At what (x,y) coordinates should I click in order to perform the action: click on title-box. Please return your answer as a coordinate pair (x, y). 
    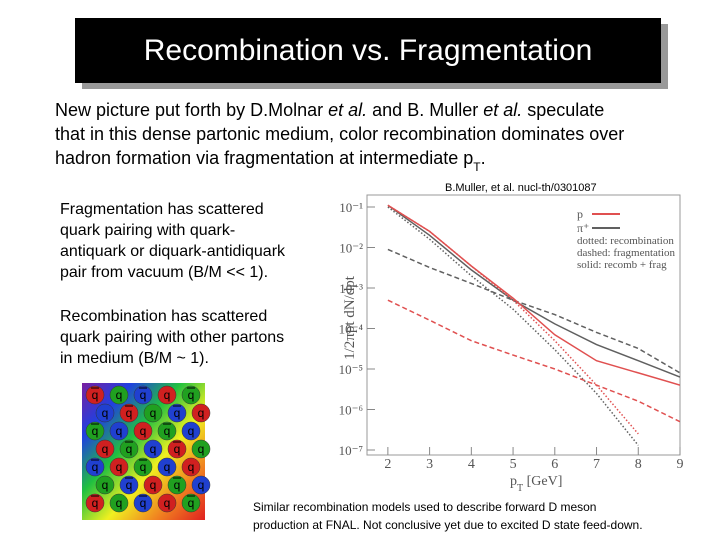
    Looking at the image, I should click on (368, 50).